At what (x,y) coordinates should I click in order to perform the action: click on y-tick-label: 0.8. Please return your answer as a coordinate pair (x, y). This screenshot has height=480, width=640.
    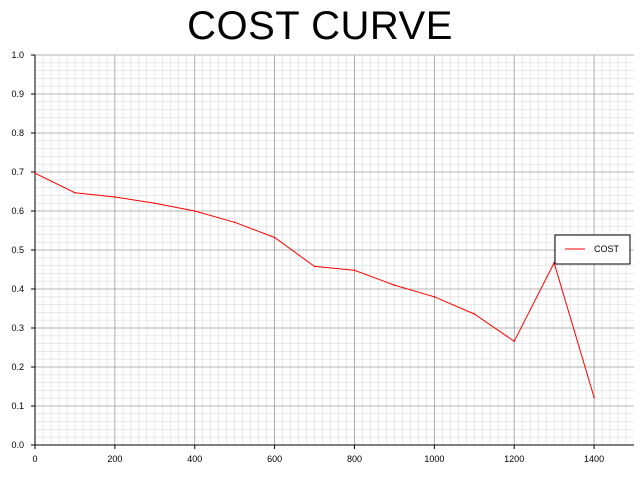
    Looking at the image, I should click on (17, 133).